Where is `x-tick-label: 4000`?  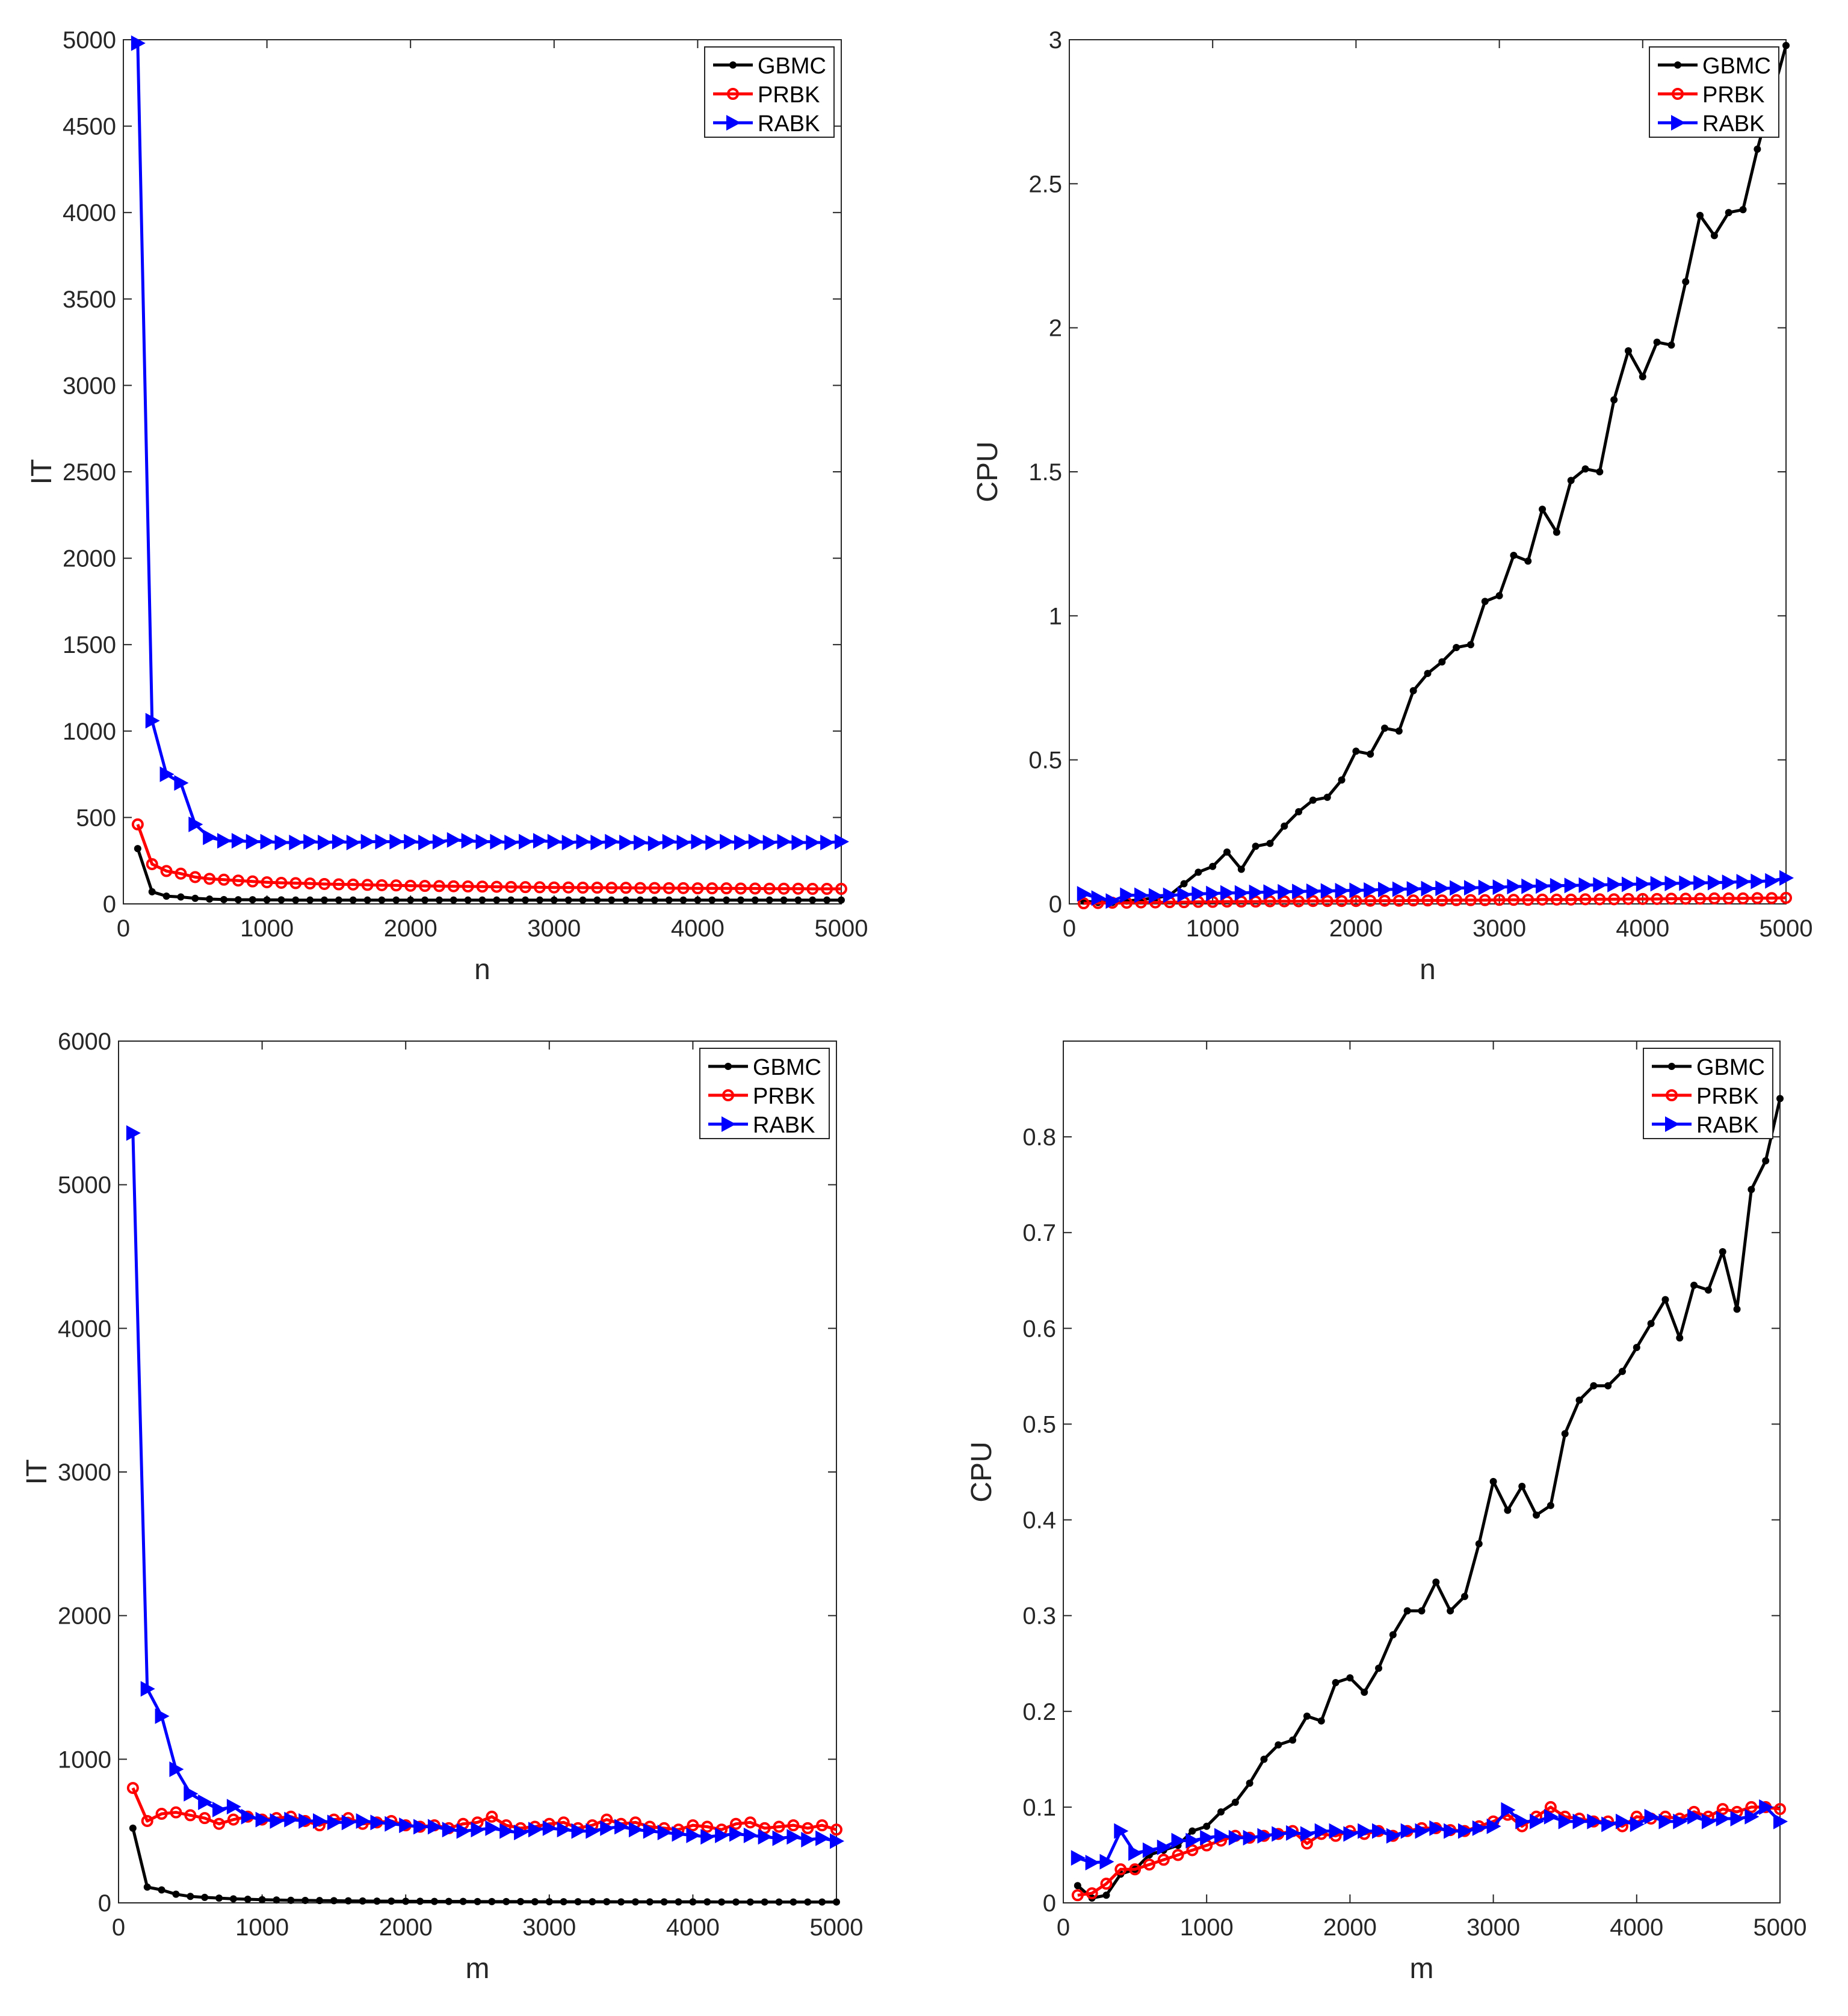 x-tick-label: 4000 is located at coordinates (698, 929).